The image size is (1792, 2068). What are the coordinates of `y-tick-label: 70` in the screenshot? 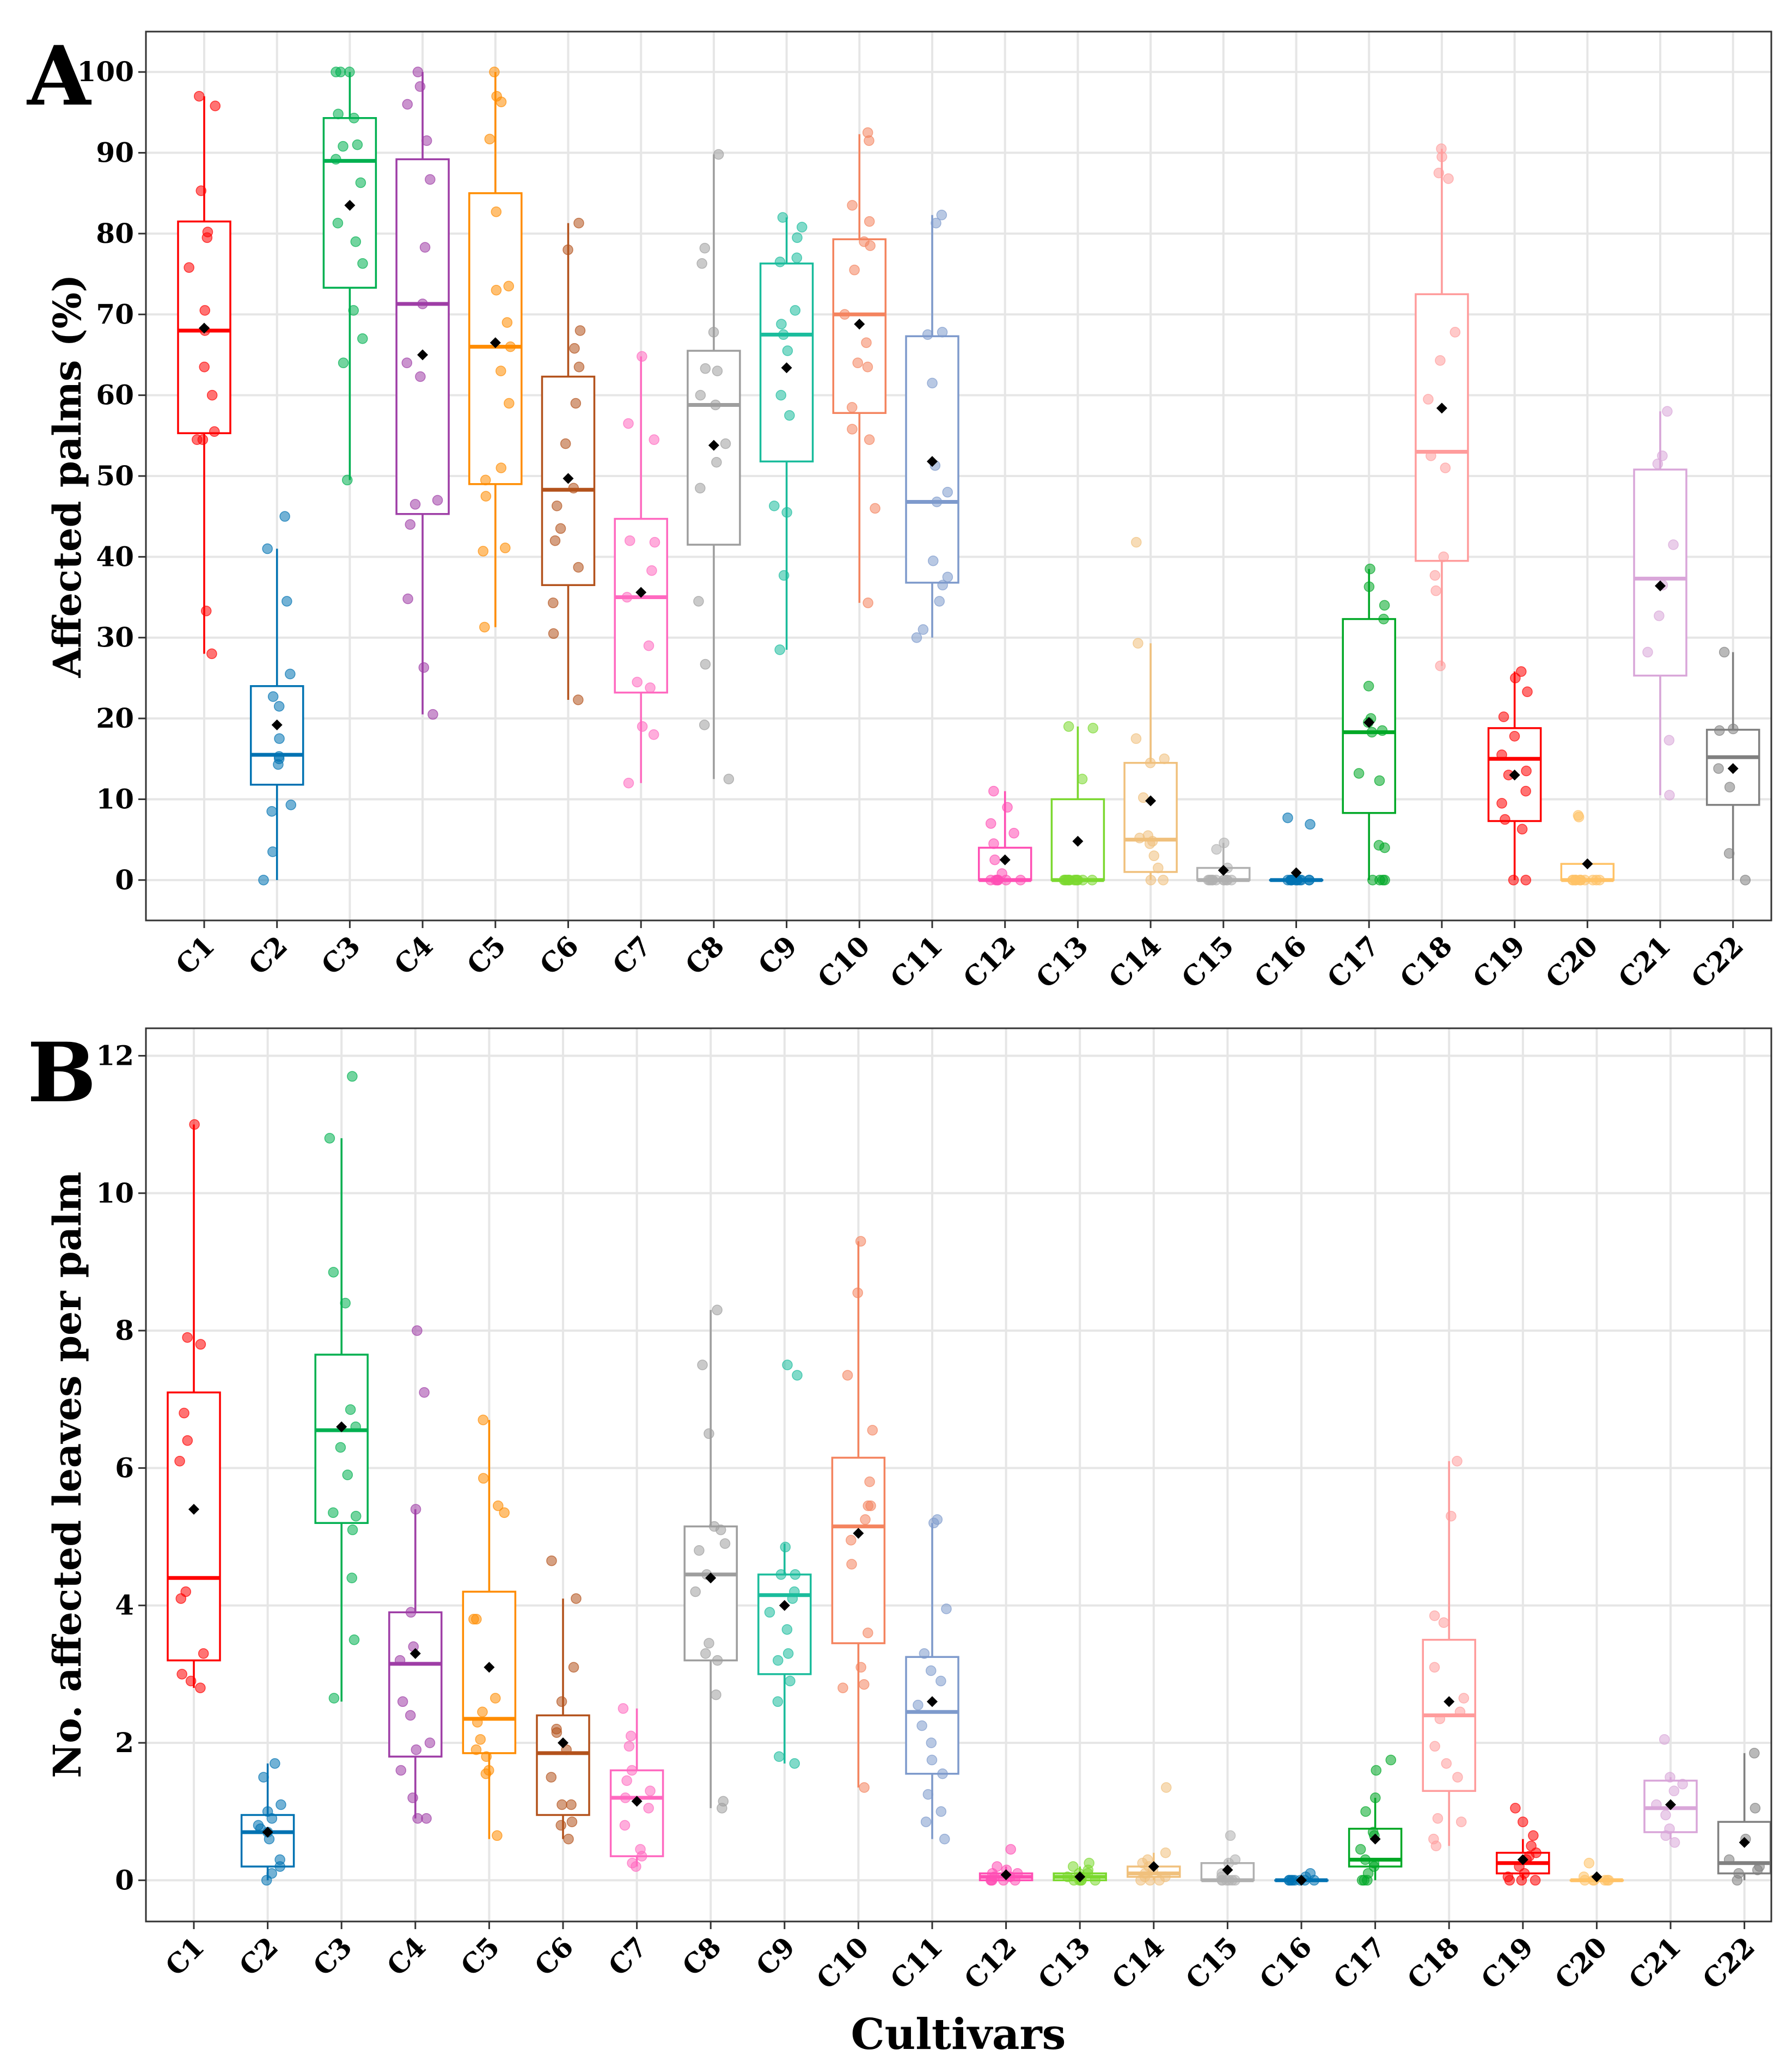 It's located at (115, 314).